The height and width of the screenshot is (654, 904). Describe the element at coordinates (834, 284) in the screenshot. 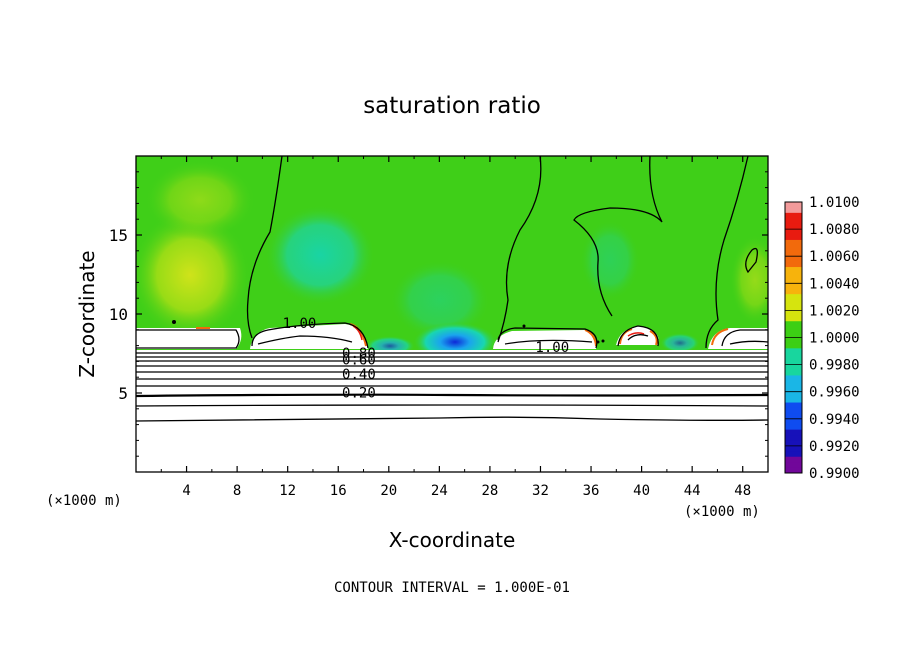

I see `colorbar-label: 1.0040` at that location.